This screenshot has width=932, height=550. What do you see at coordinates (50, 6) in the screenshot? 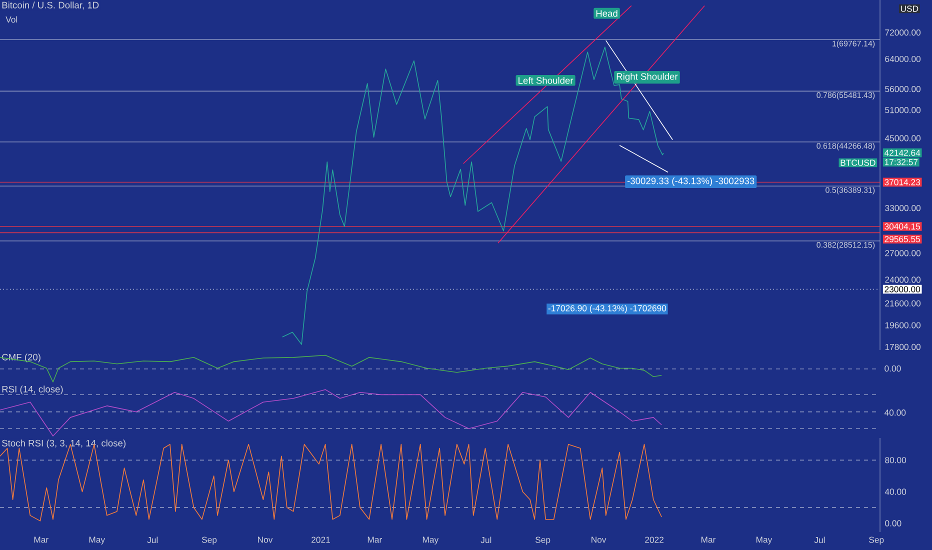
I see `chart-title: Bitcoin / U.S. Dollar, 1D` at bounding box center [50, 6].